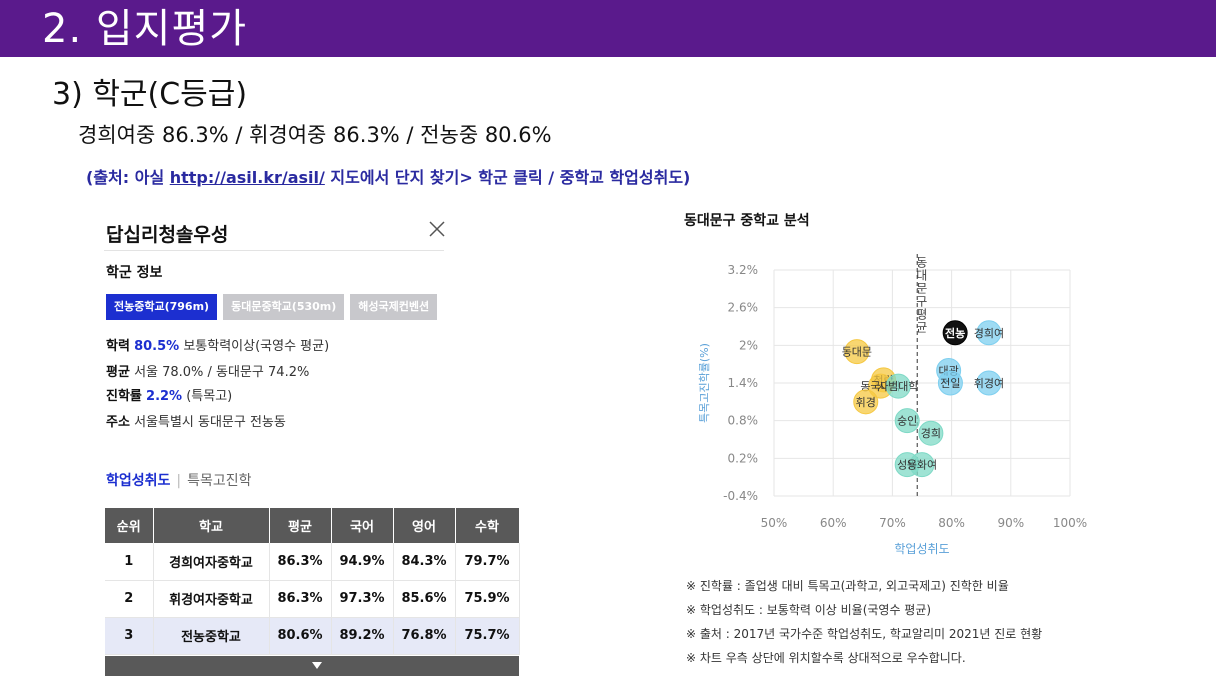  I want to click on table-expand-bar, so click(312, 666).